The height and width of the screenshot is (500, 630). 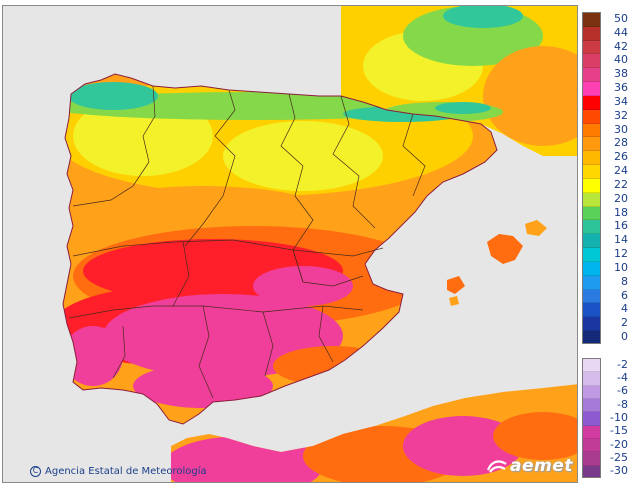 What do you see at coordinates (621, 226) in the screenshot?
I see `legend-label: 16` at bounding box center [621, 226].